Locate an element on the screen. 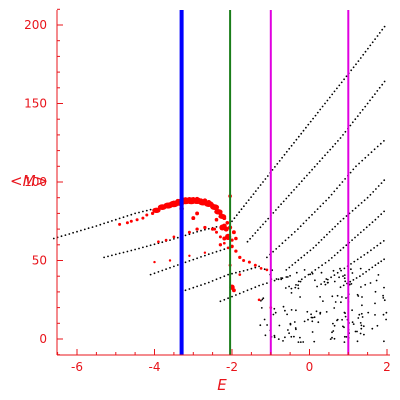 Image resolution: width=400 pixels, height=400 pixels. y-tick-label: 100 is located at coordinates (35, 182).